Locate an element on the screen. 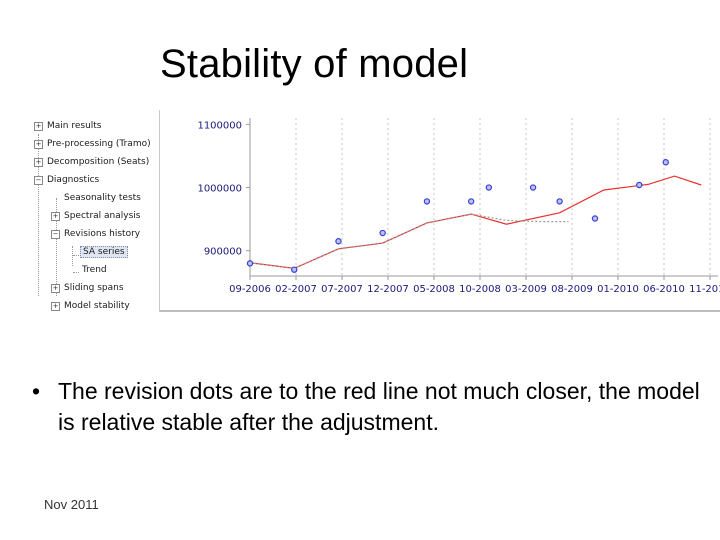 This screenshot has height=540, width=720. y-tick-label: 1100000 is located at coordinates (219, 125).